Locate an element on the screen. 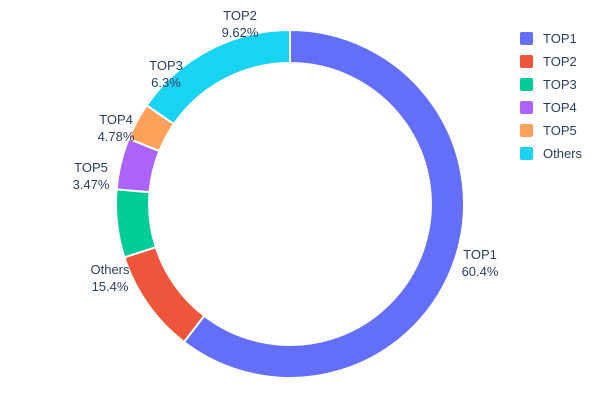  slice-label-top3-value: 6.3% is located at coordinates (166, 82).